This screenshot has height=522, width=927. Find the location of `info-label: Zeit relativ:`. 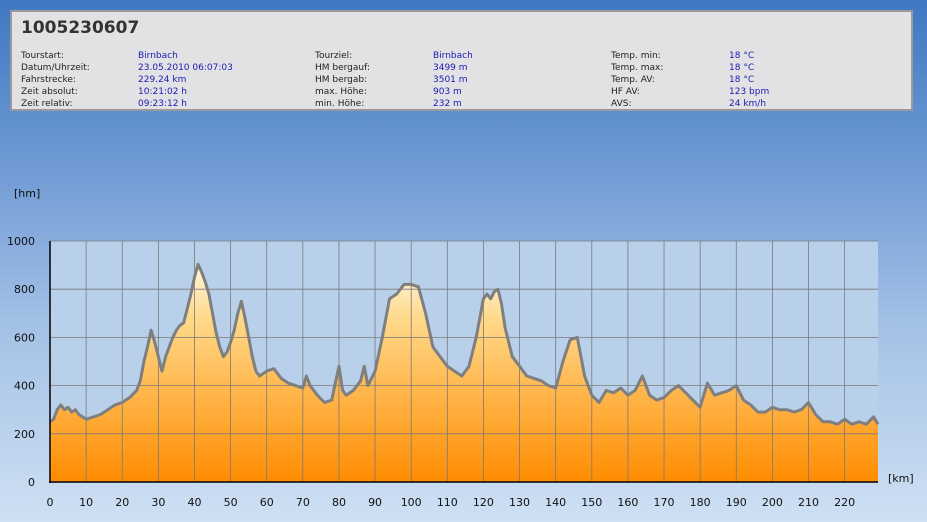

info-label: Zeit relativ: is located at coordinates (47, 104).